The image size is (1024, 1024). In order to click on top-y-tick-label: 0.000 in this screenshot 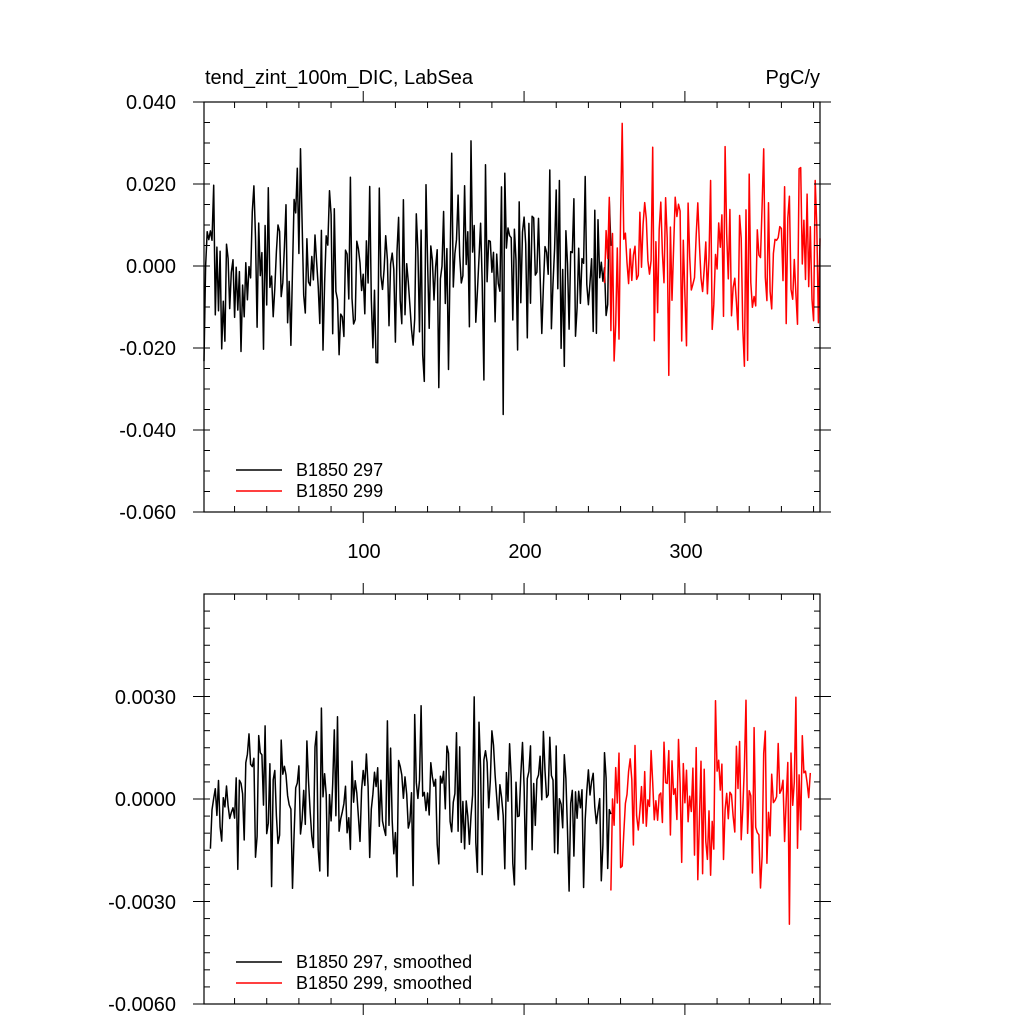, I will do `click(151, 267)`.